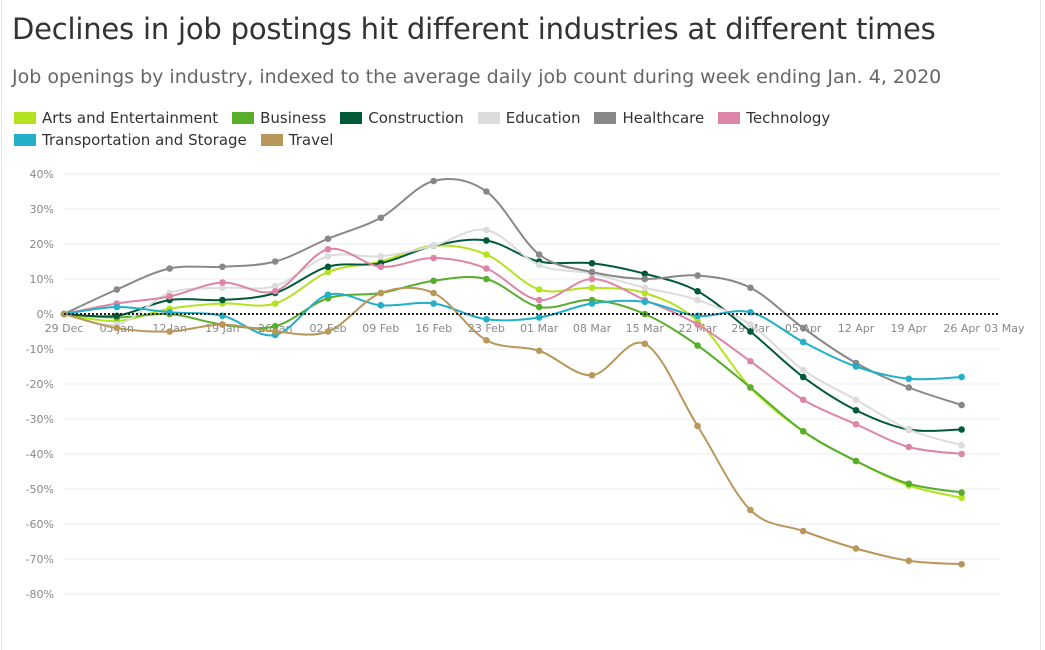 This screenshot has height=650, width=1045. Describe the element at coordinates (296, 140) in the screenshot. I see `legend-item: Travel` at that location.